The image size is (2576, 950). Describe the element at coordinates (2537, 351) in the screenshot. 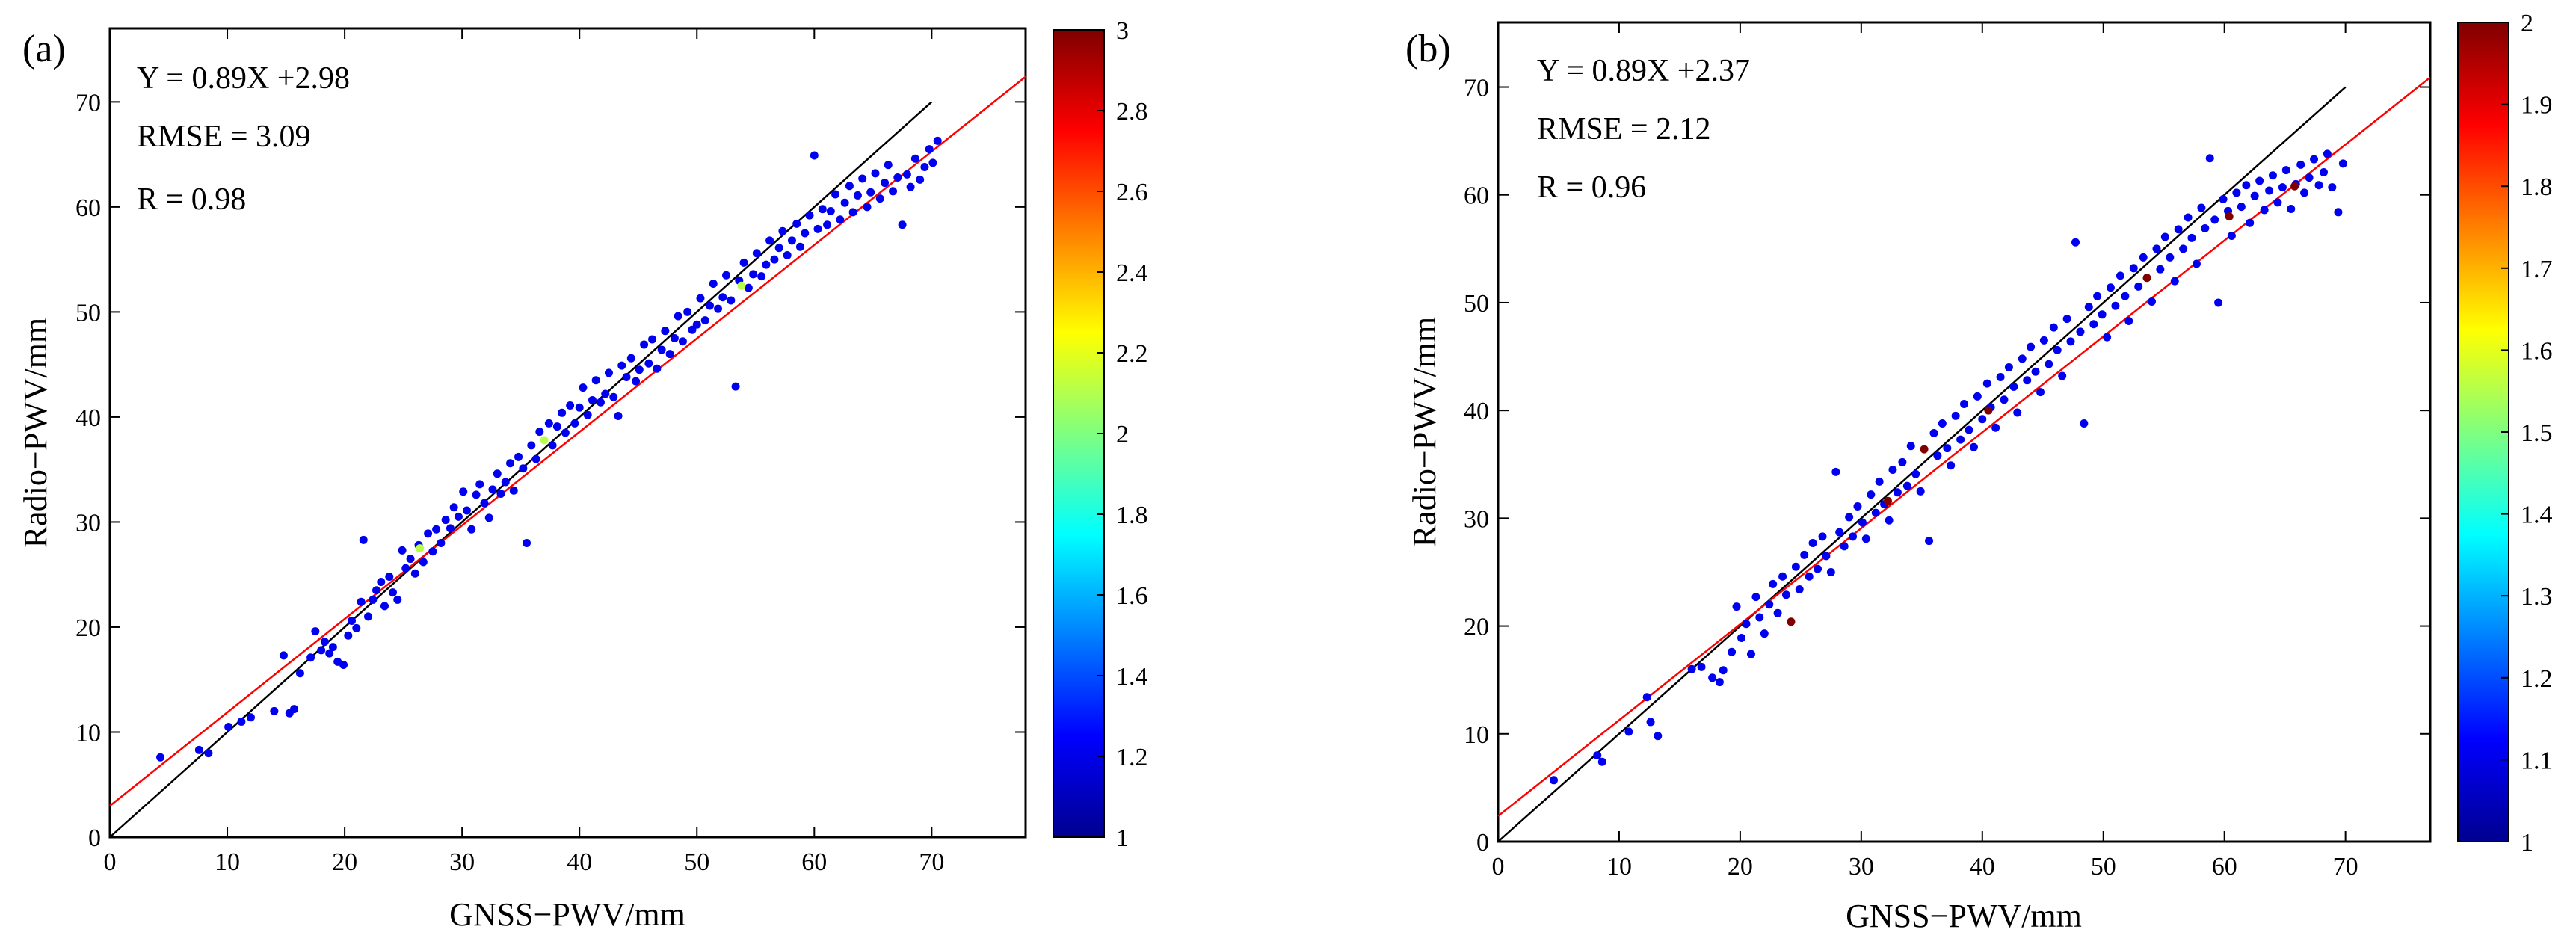

I see `panel-b-colorbar-tick-label: 1.6` at that location.